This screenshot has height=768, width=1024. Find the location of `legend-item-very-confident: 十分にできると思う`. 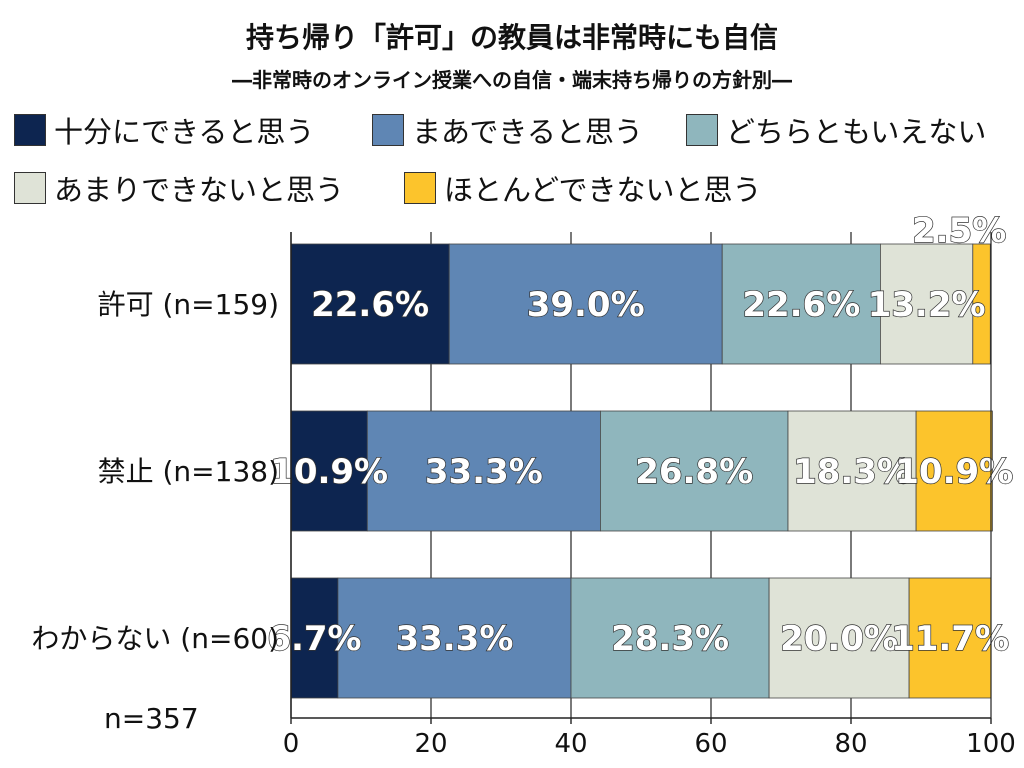

legend-item-very-confident: 十分にできると思う is located at coordinates (164, 130).